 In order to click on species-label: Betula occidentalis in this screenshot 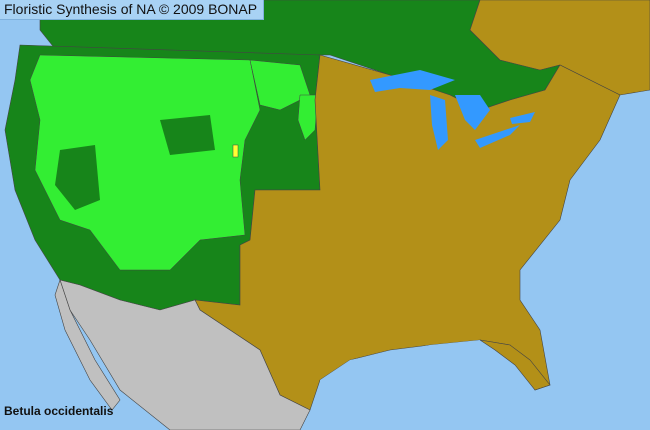, I will do `click(59, 411)`.